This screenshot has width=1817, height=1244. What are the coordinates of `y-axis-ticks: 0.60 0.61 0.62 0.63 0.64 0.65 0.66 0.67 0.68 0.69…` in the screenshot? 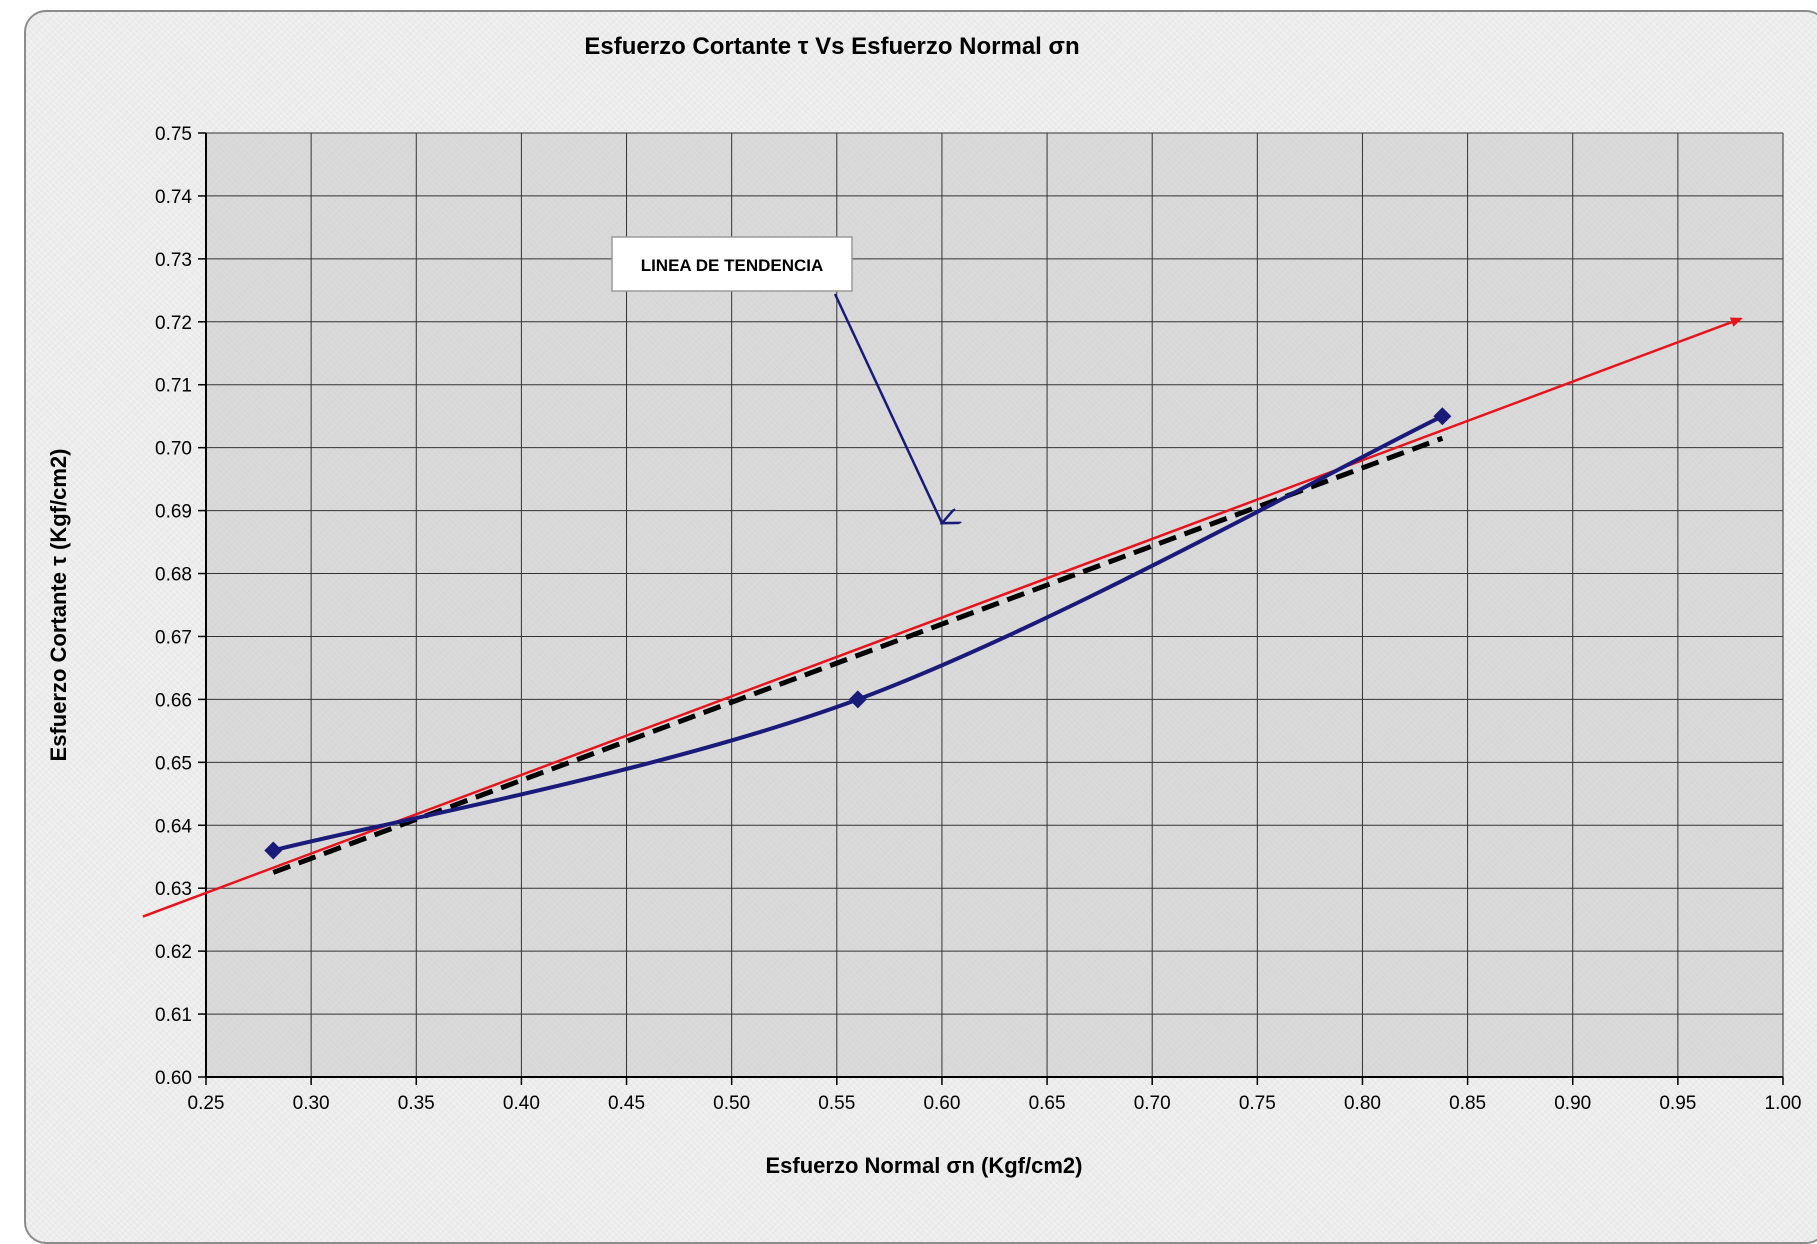 It's located at (180, 606).